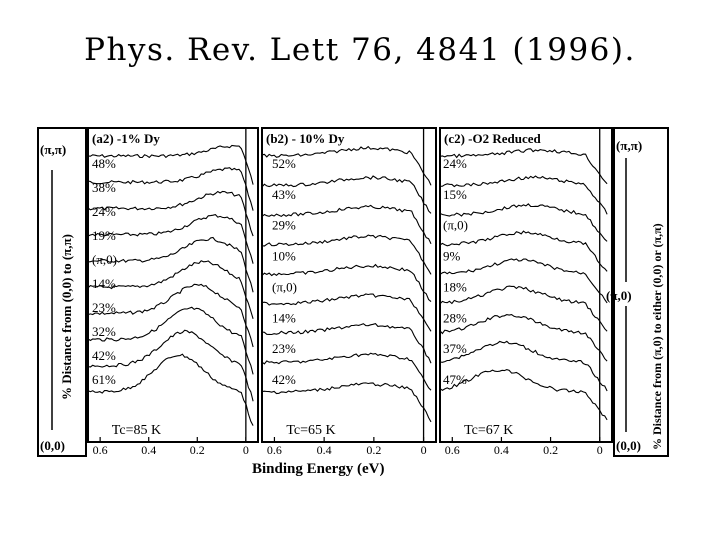 This screenshot has height=540, width=720. What do you see at coordinates (284, 163) in the screenshot?
I see `series-label: 52%` at bounding box center [284, 163].